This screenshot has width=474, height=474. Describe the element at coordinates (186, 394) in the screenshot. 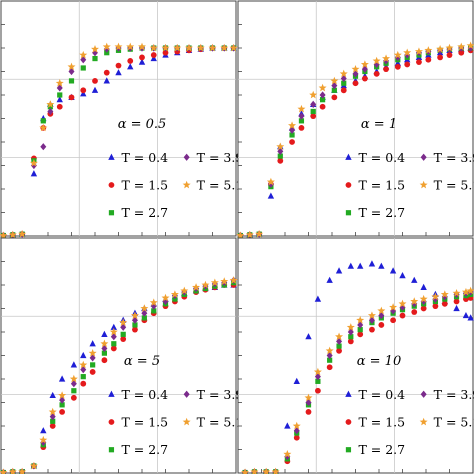

I see `legend-marker-diamond` at that location.